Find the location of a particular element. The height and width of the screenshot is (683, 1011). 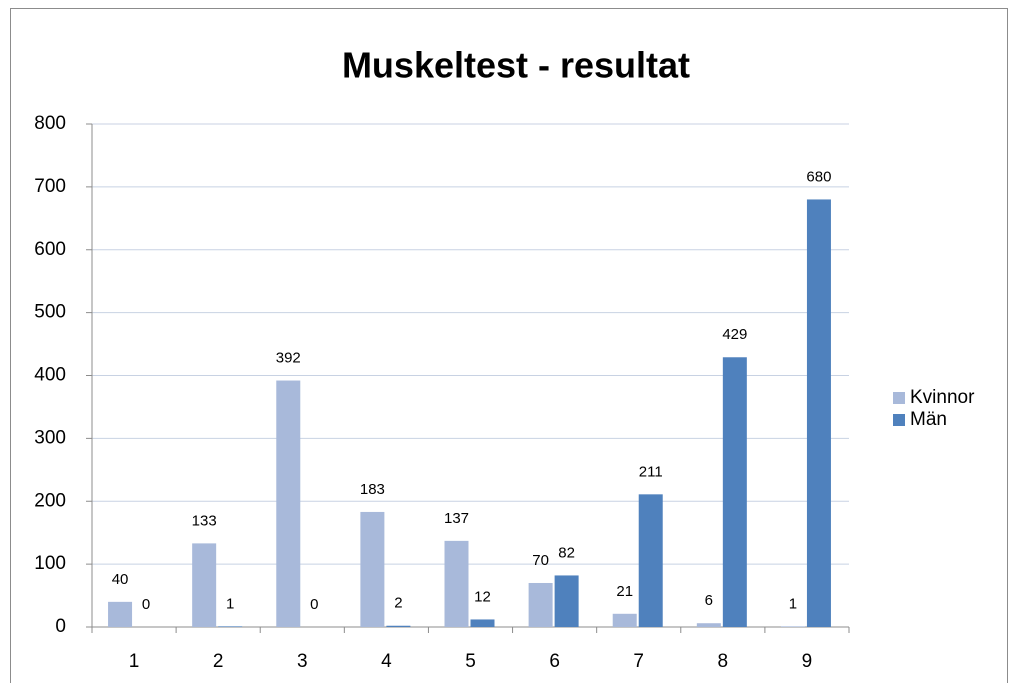

x-tick-label: 6 is located at coordinates (554, 661).